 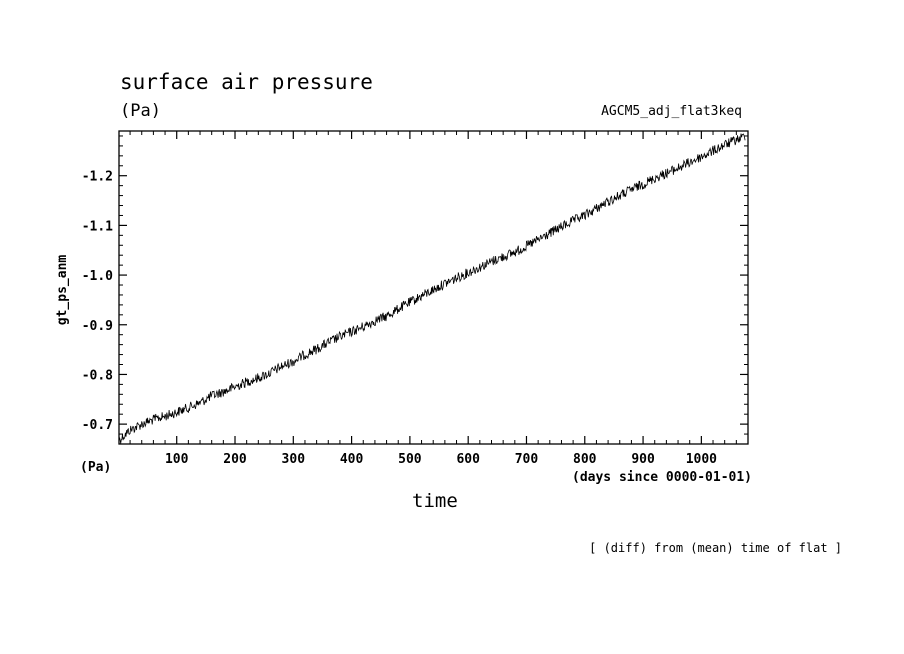 I want to click on y-tick-label: -1.0, so click(x=97, y=276).